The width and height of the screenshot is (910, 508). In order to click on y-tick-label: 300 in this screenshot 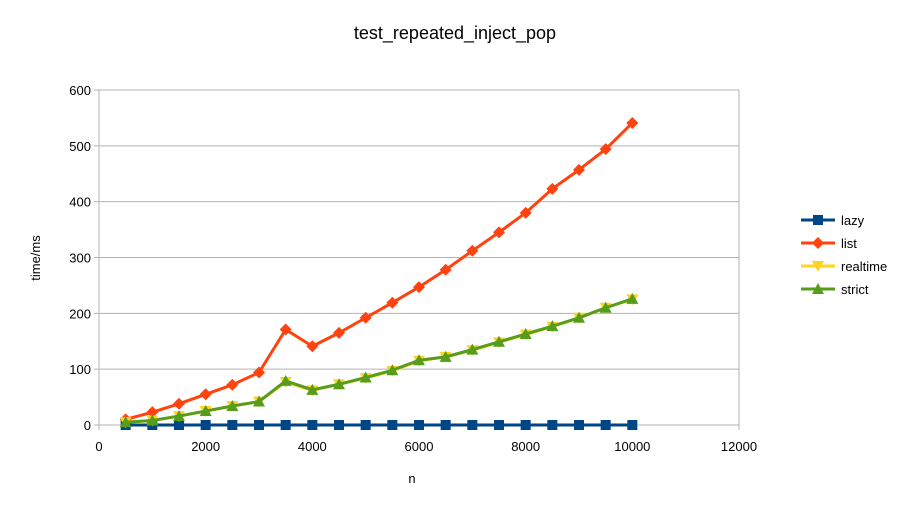, I will do `click(80, 258)`.